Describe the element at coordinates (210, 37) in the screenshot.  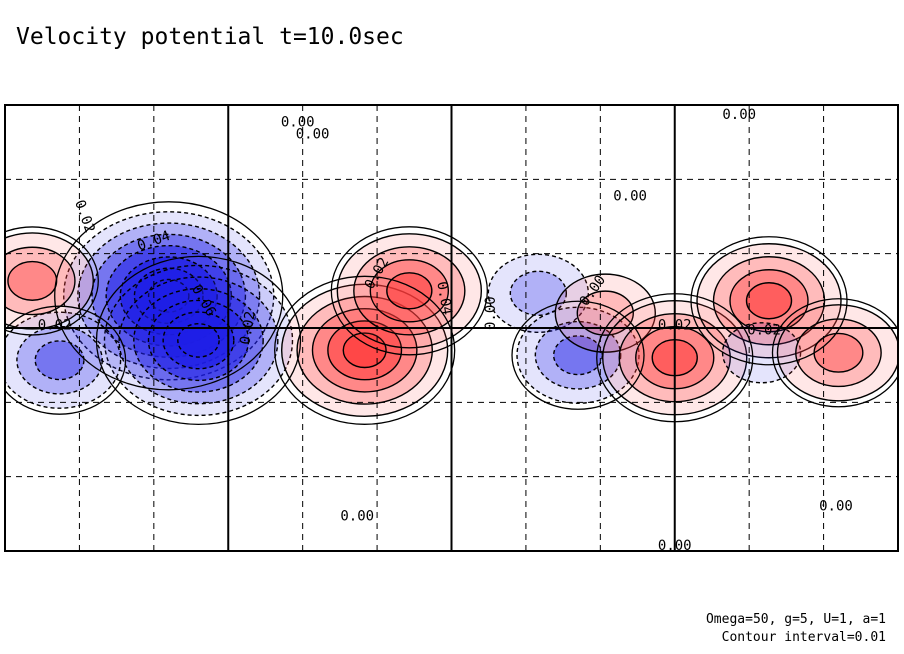
I see `chart-title: Velocity potential t=10.0sec` at that location.